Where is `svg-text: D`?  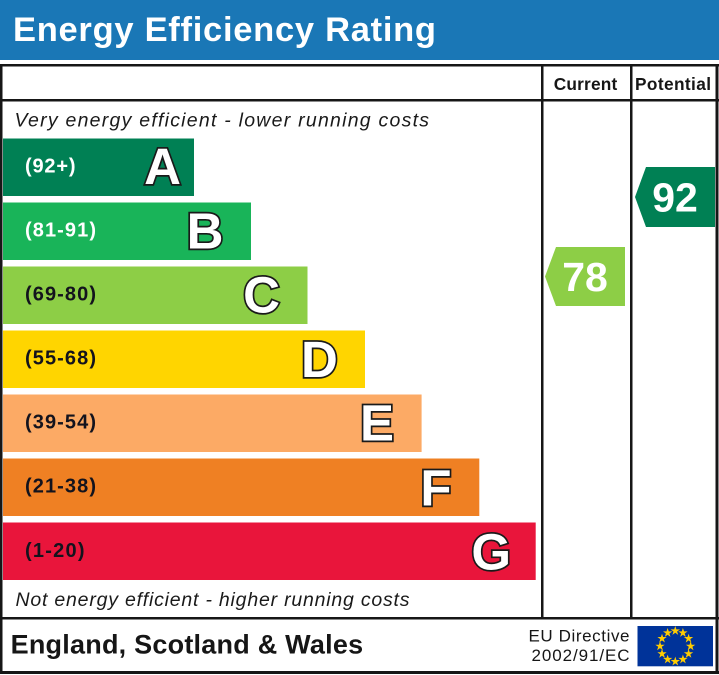
svg-text: D is located at coordinates (319, 359).